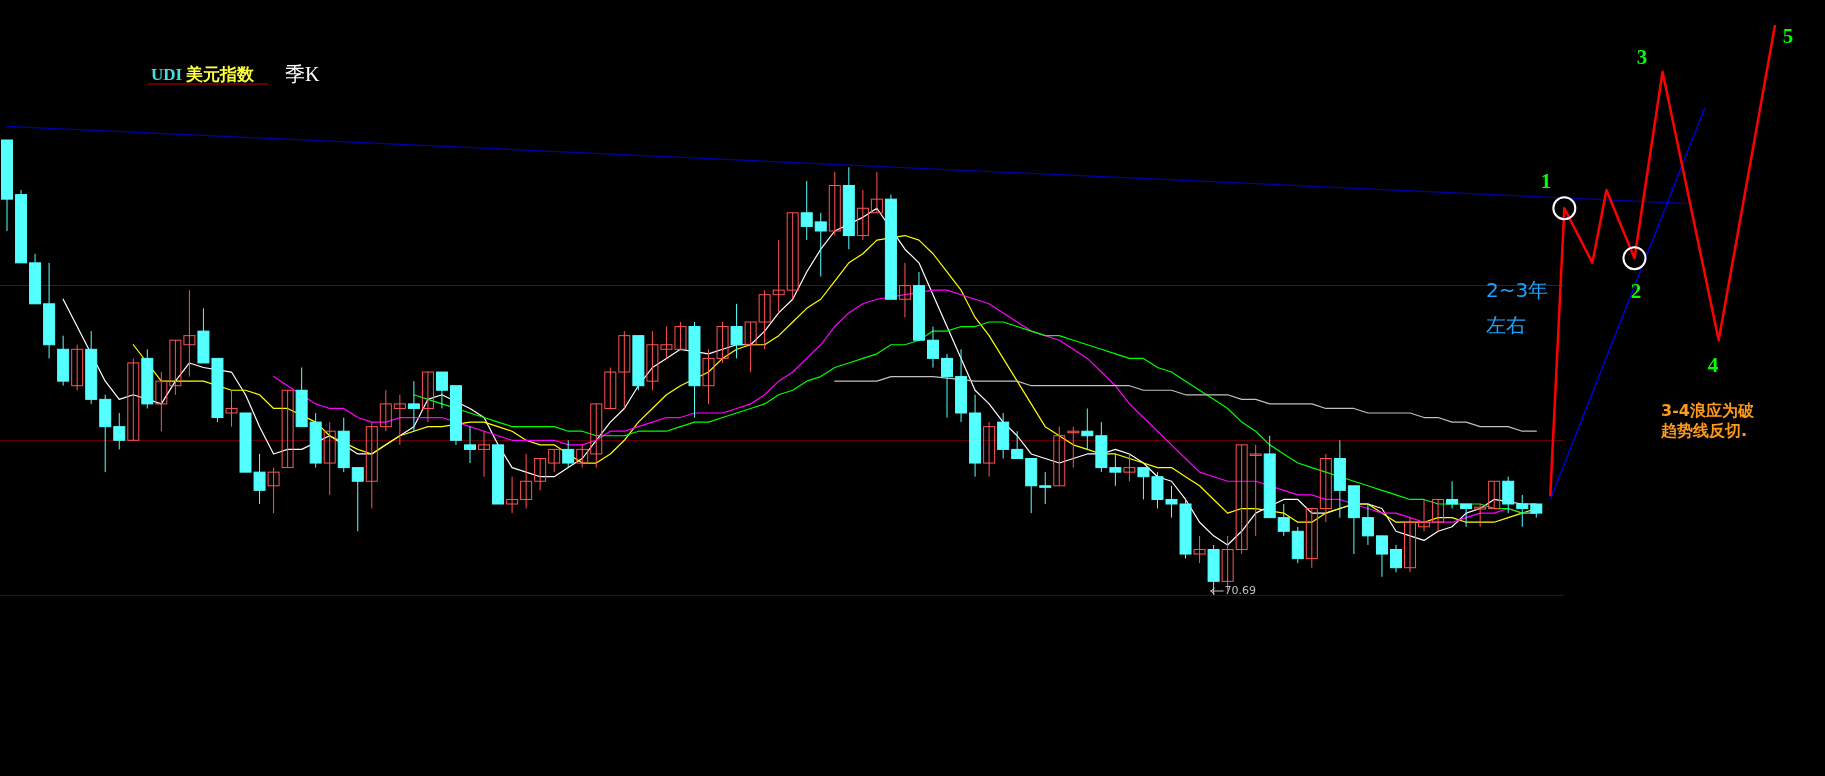 Image resolution: width=1825 pixels, height=776 pixels. I want to click on chart-title: UDI 美元指数, so click(203, 74).